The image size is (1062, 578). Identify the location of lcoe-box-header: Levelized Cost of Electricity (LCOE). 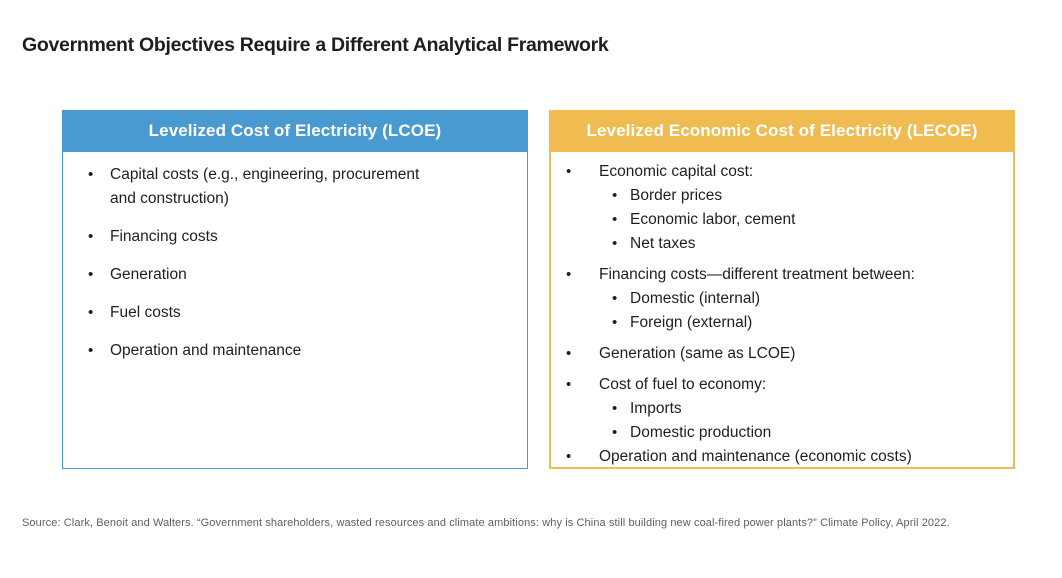
(295, 131).